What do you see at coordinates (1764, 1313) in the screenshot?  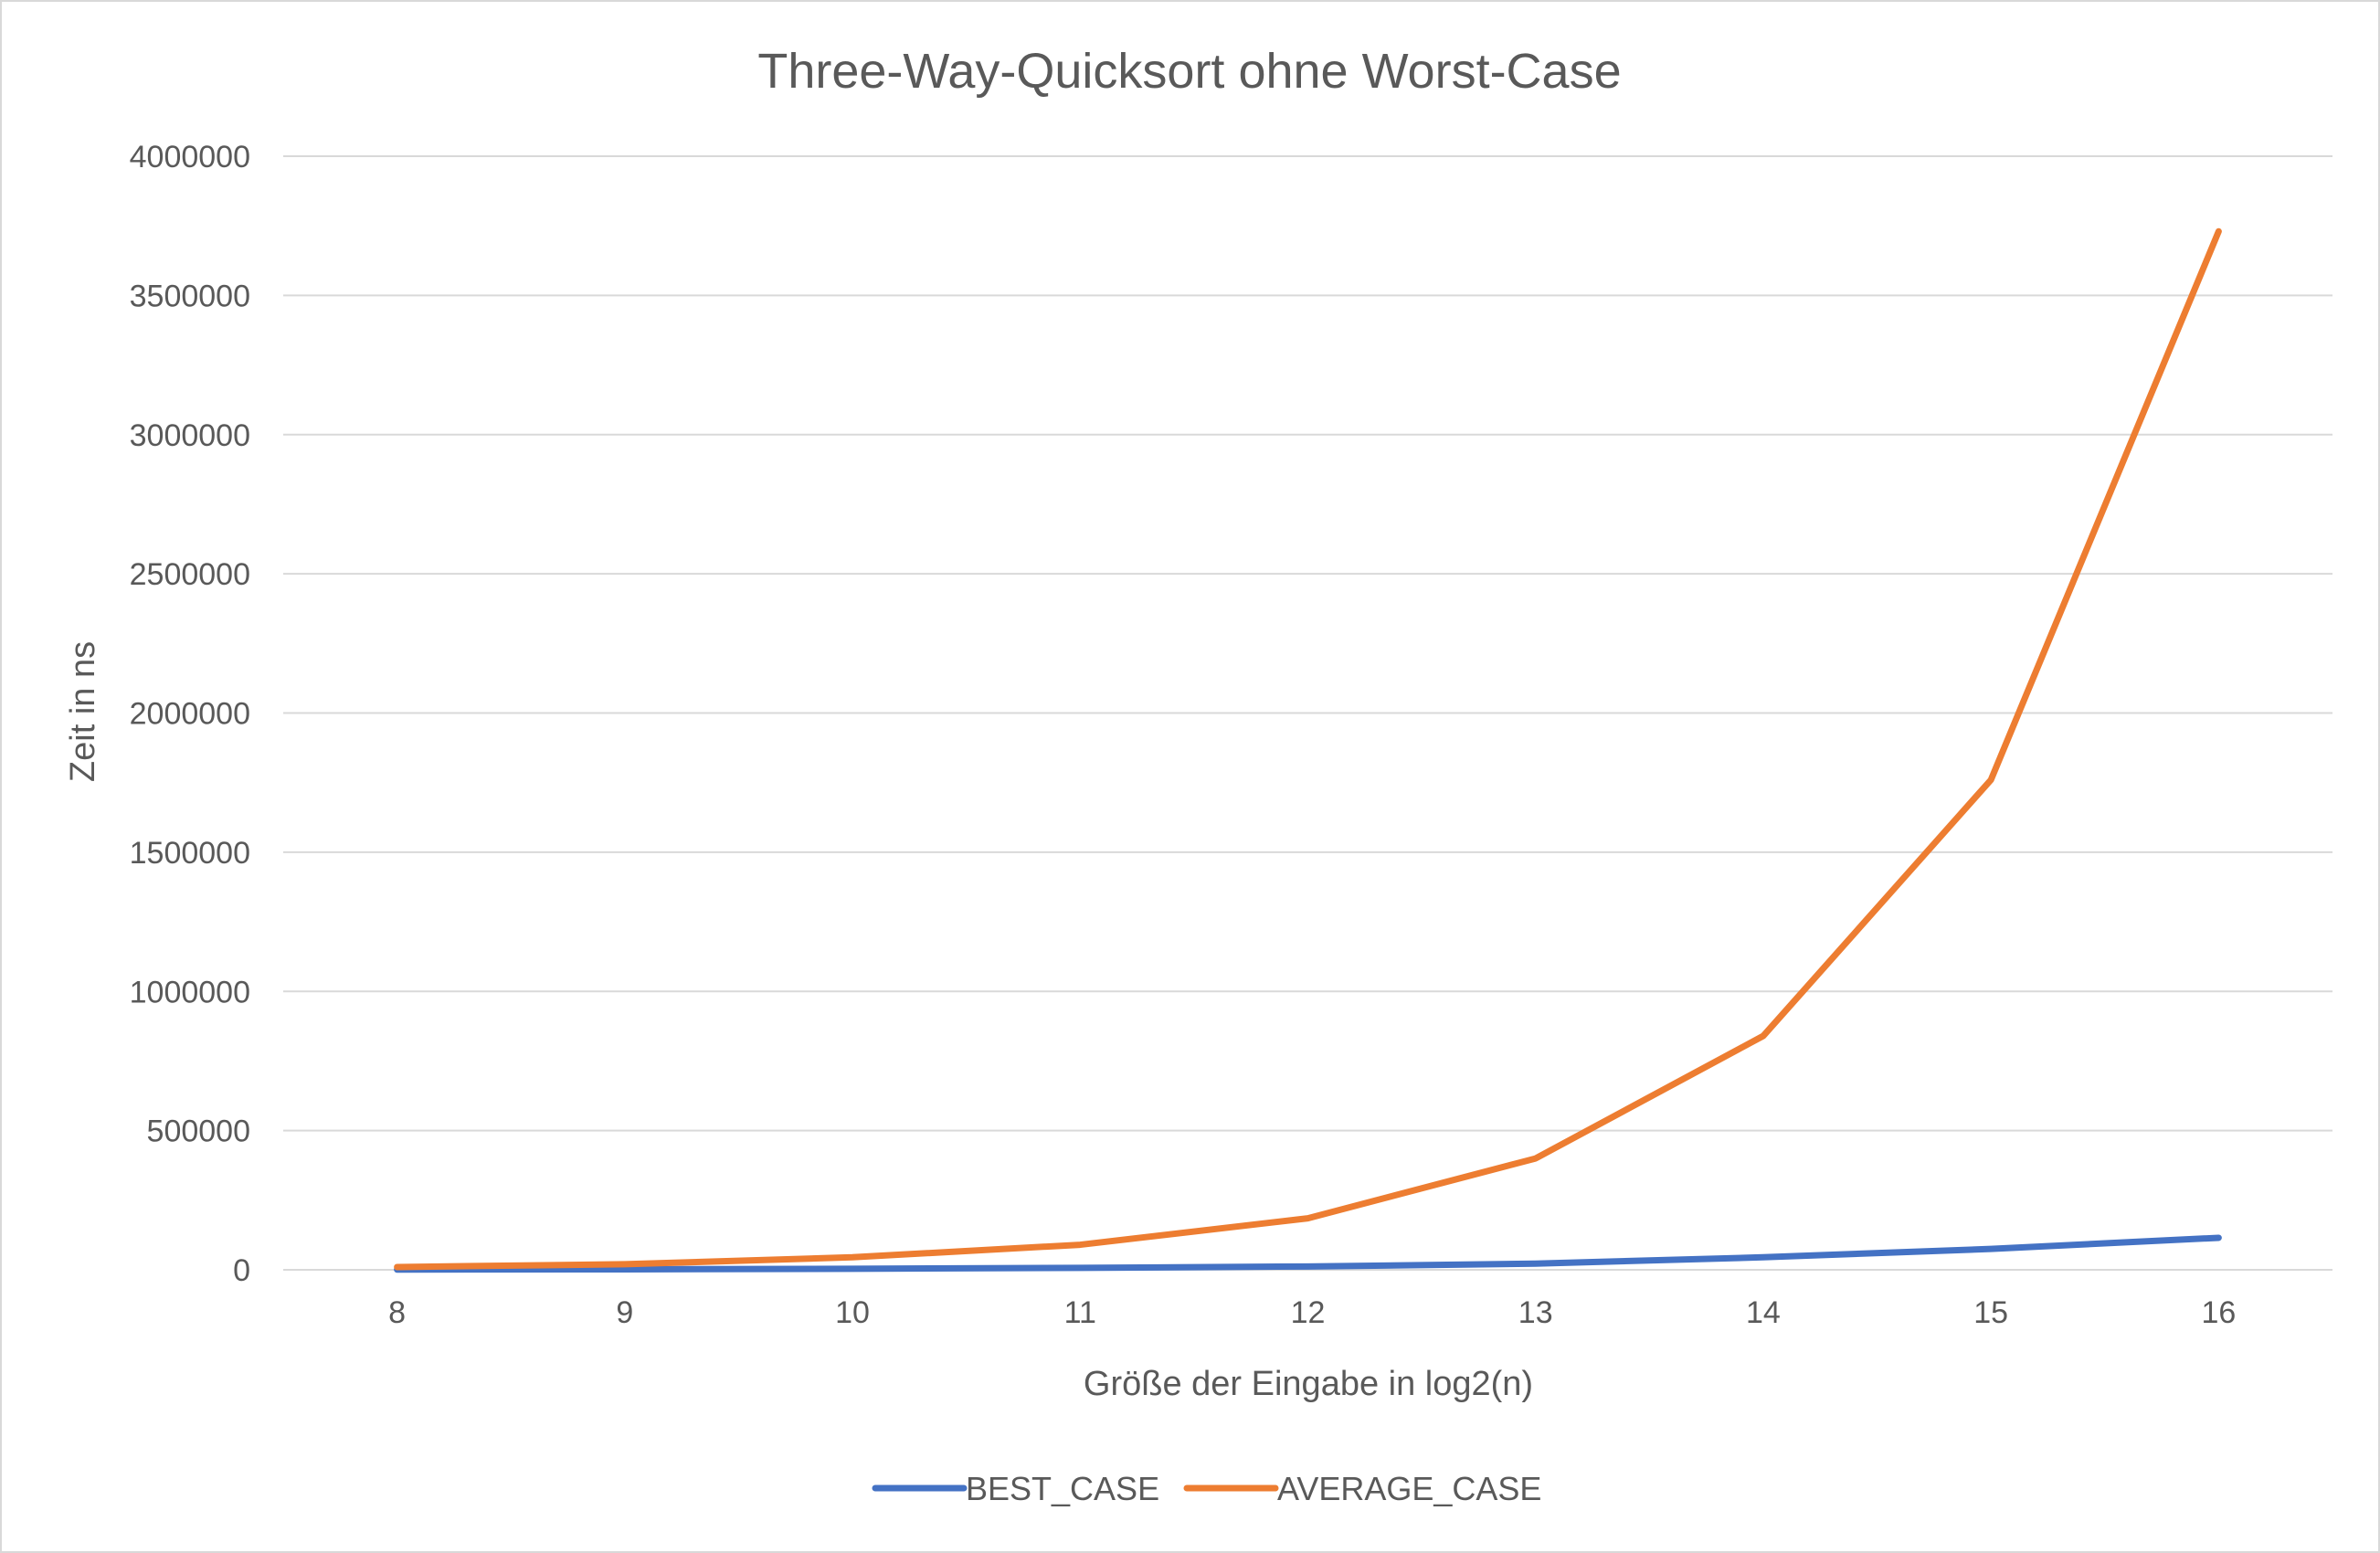 I see `x-tick-label: 14` at bounding box center [1764, 1313].